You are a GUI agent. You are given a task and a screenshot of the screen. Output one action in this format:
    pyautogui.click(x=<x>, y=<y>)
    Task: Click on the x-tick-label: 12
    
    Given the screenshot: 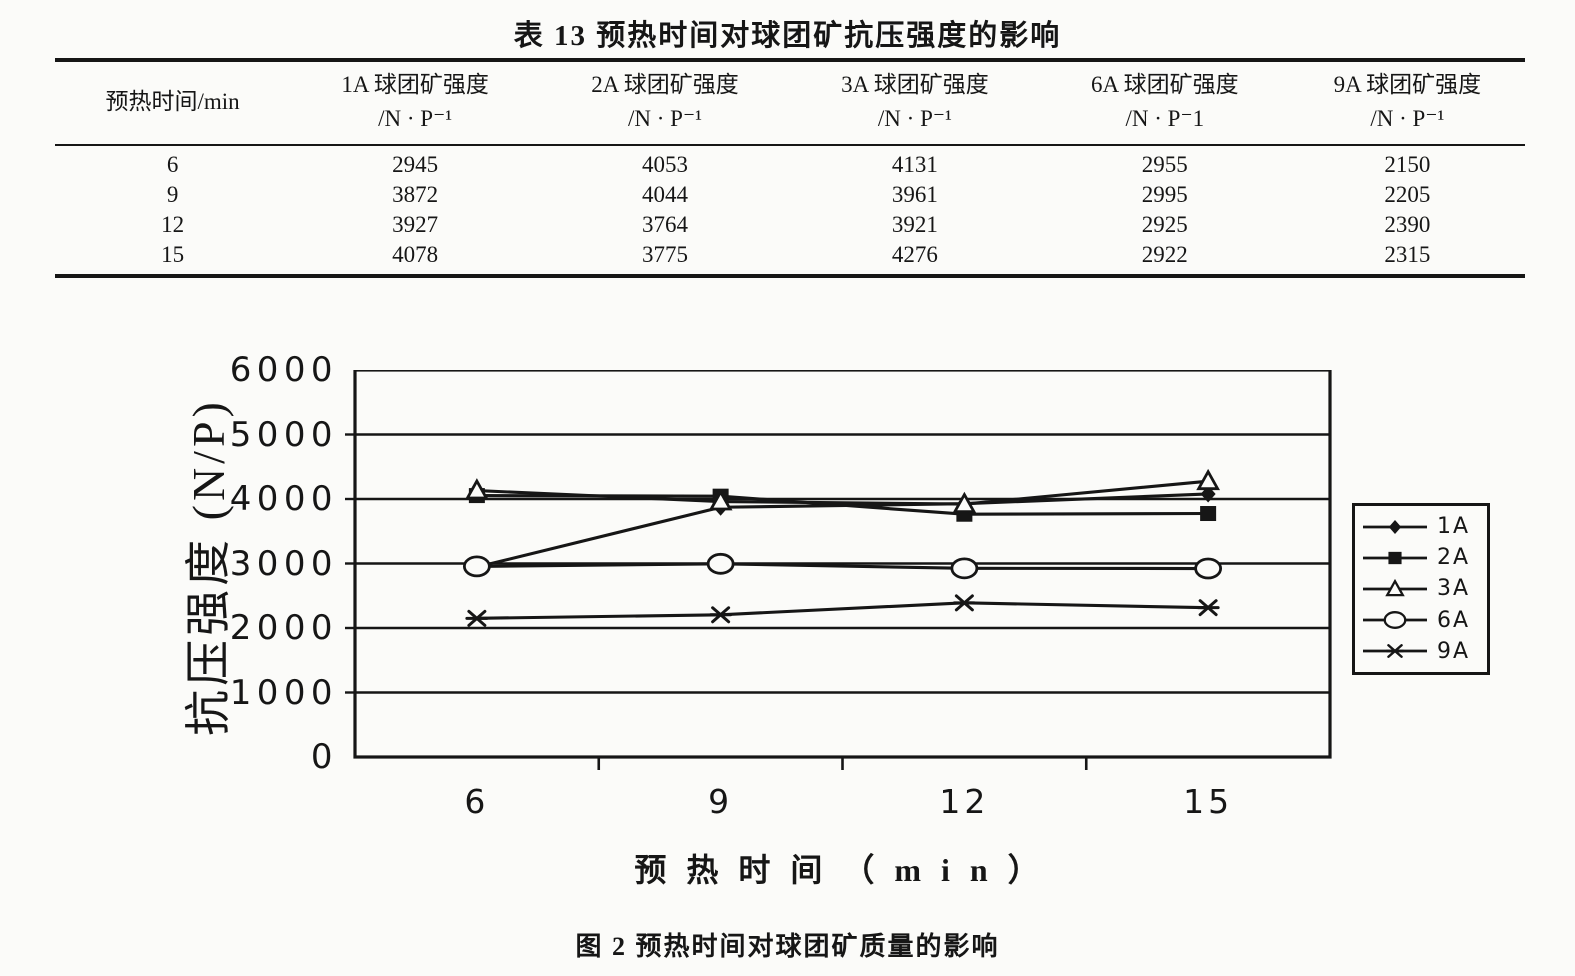 What is the action you would take?
    pyautogui.click(x=964, y=801)
    